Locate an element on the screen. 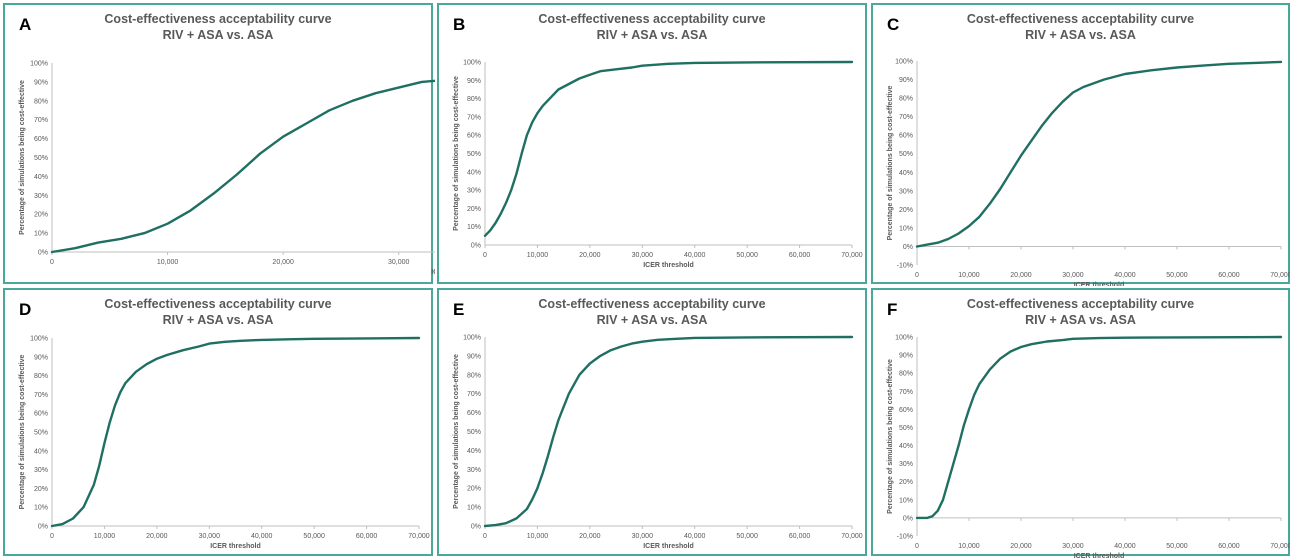  panel-letter: A is located at coordinates (25, 24).